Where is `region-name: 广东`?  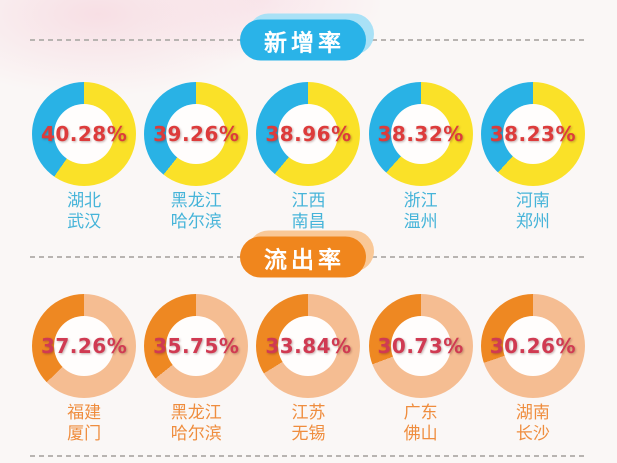
region-name: 广东 is located at coordinates (420, 413).